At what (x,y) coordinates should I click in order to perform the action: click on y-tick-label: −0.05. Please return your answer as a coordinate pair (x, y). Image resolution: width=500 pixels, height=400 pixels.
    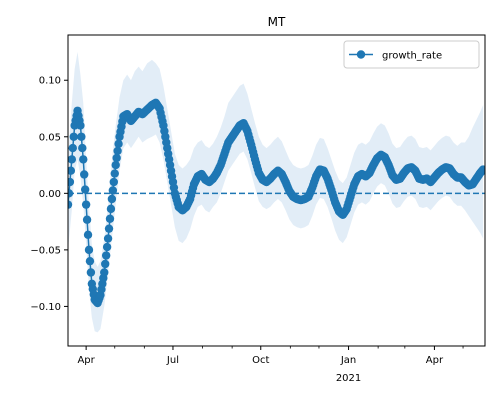
    Looking at the image, I should click on (45, 250).